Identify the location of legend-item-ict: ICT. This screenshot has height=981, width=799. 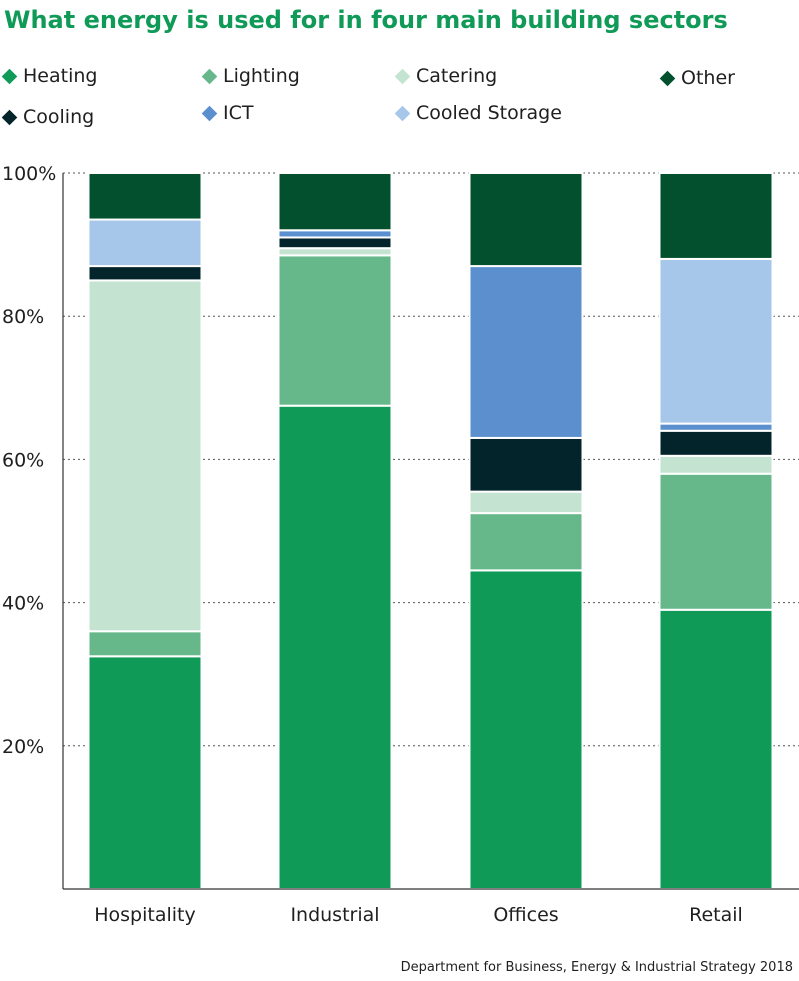
(227, 113).